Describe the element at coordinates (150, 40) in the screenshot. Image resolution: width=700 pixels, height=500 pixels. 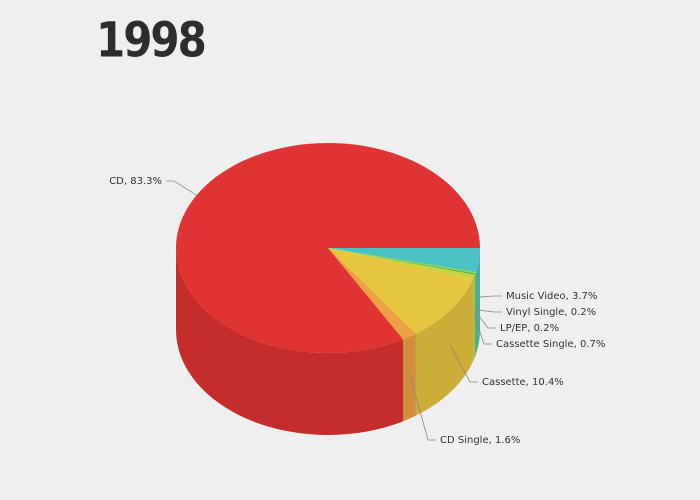
I see `chart-title: 1998` at that location.